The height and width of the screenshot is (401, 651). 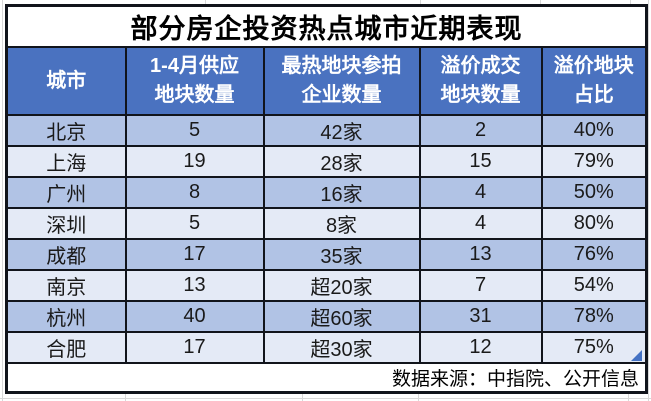 What do you see at coordinates (66, 347) in the screenshot?
I see `city-name-cell: 合肥` at bounding box center [66, 347].